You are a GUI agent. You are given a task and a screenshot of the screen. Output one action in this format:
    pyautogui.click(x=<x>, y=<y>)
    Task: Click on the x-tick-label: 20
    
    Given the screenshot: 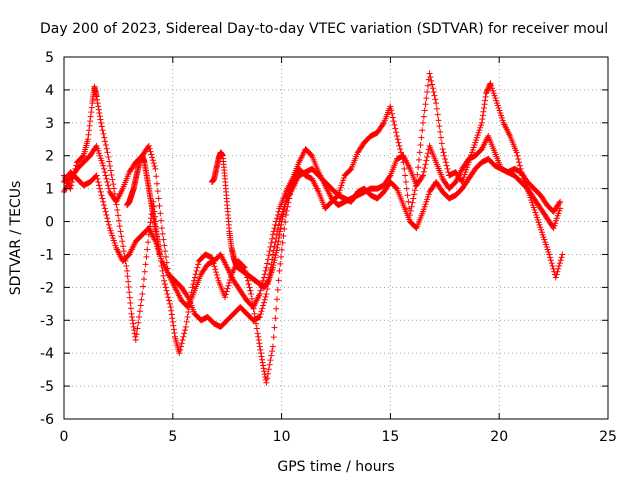 What is the action you would take?
    pyautogui.click(x=499, y=437)
    